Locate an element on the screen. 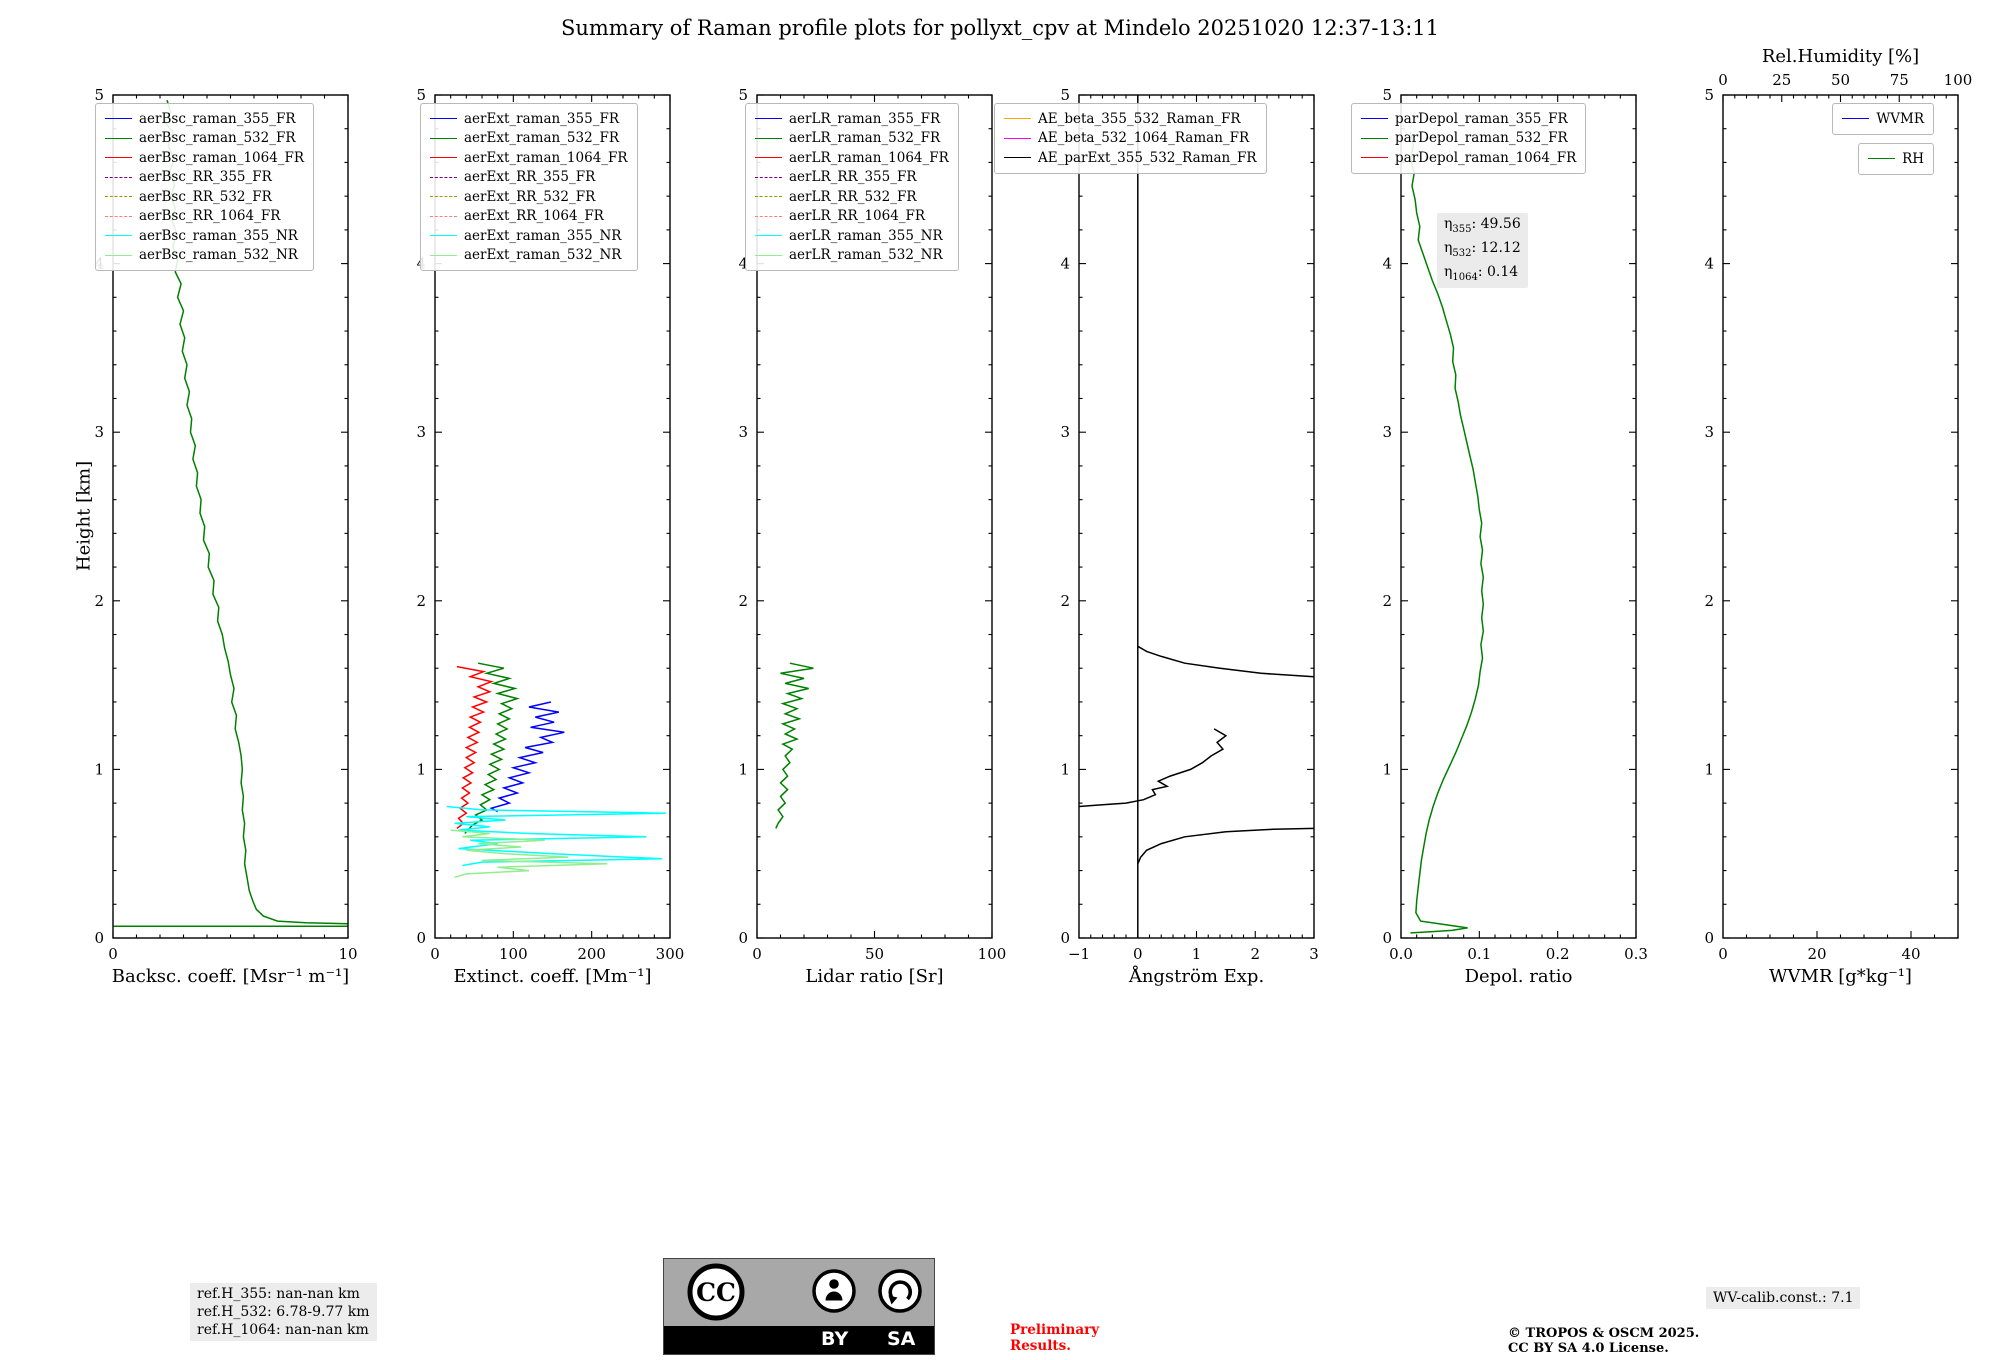 This screenshot has width=2000, height=1360. legend-item: aerLR_RR_355_FR is located at coordinates (852, 178).